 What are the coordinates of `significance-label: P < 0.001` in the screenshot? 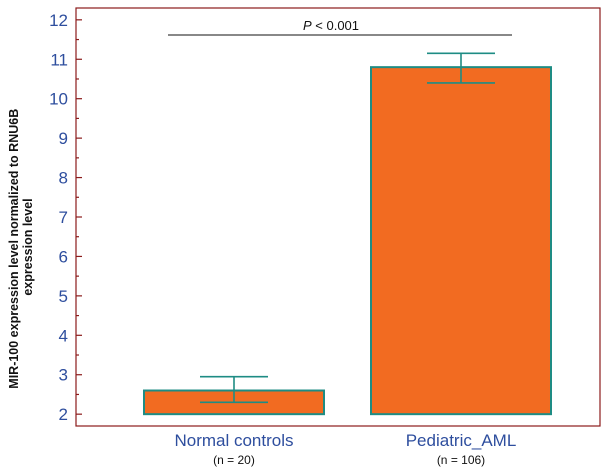 It's located at (331, 25).